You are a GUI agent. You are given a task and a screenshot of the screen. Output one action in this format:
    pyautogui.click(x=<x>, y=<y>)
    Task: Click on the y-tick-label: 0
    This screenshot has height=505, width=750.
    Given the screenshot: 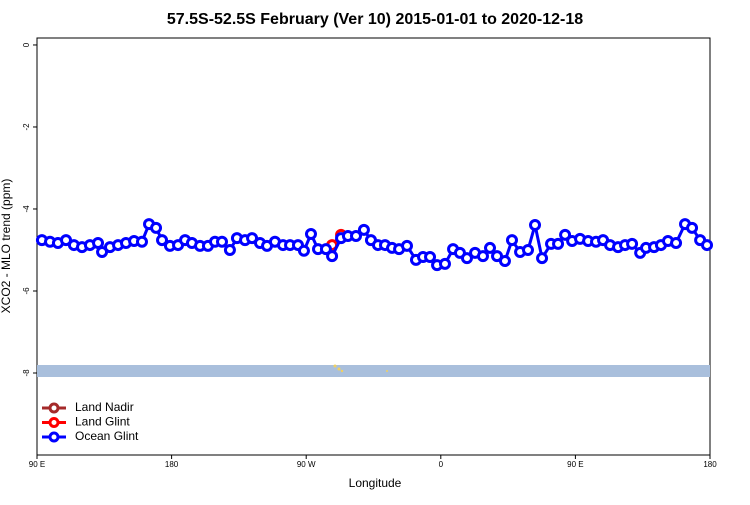 What is the action you would take?
    pyautogui.click(x=26, y=44)
    